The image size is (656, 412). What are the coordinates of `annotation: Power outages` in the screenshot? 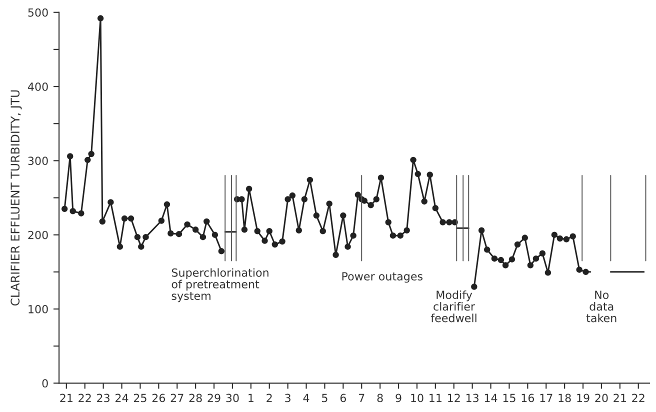 It's located at (382, 277).